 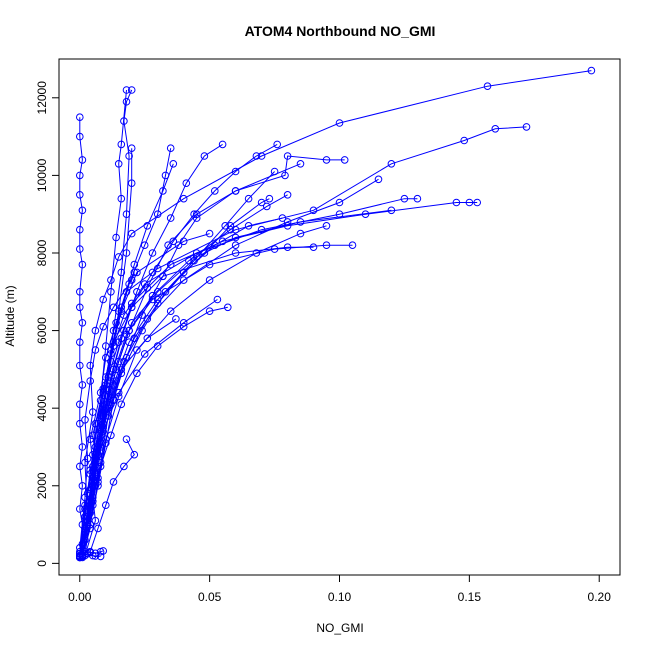 I want to click on x-tick-label: 0.20, so click(x=600, y=597).